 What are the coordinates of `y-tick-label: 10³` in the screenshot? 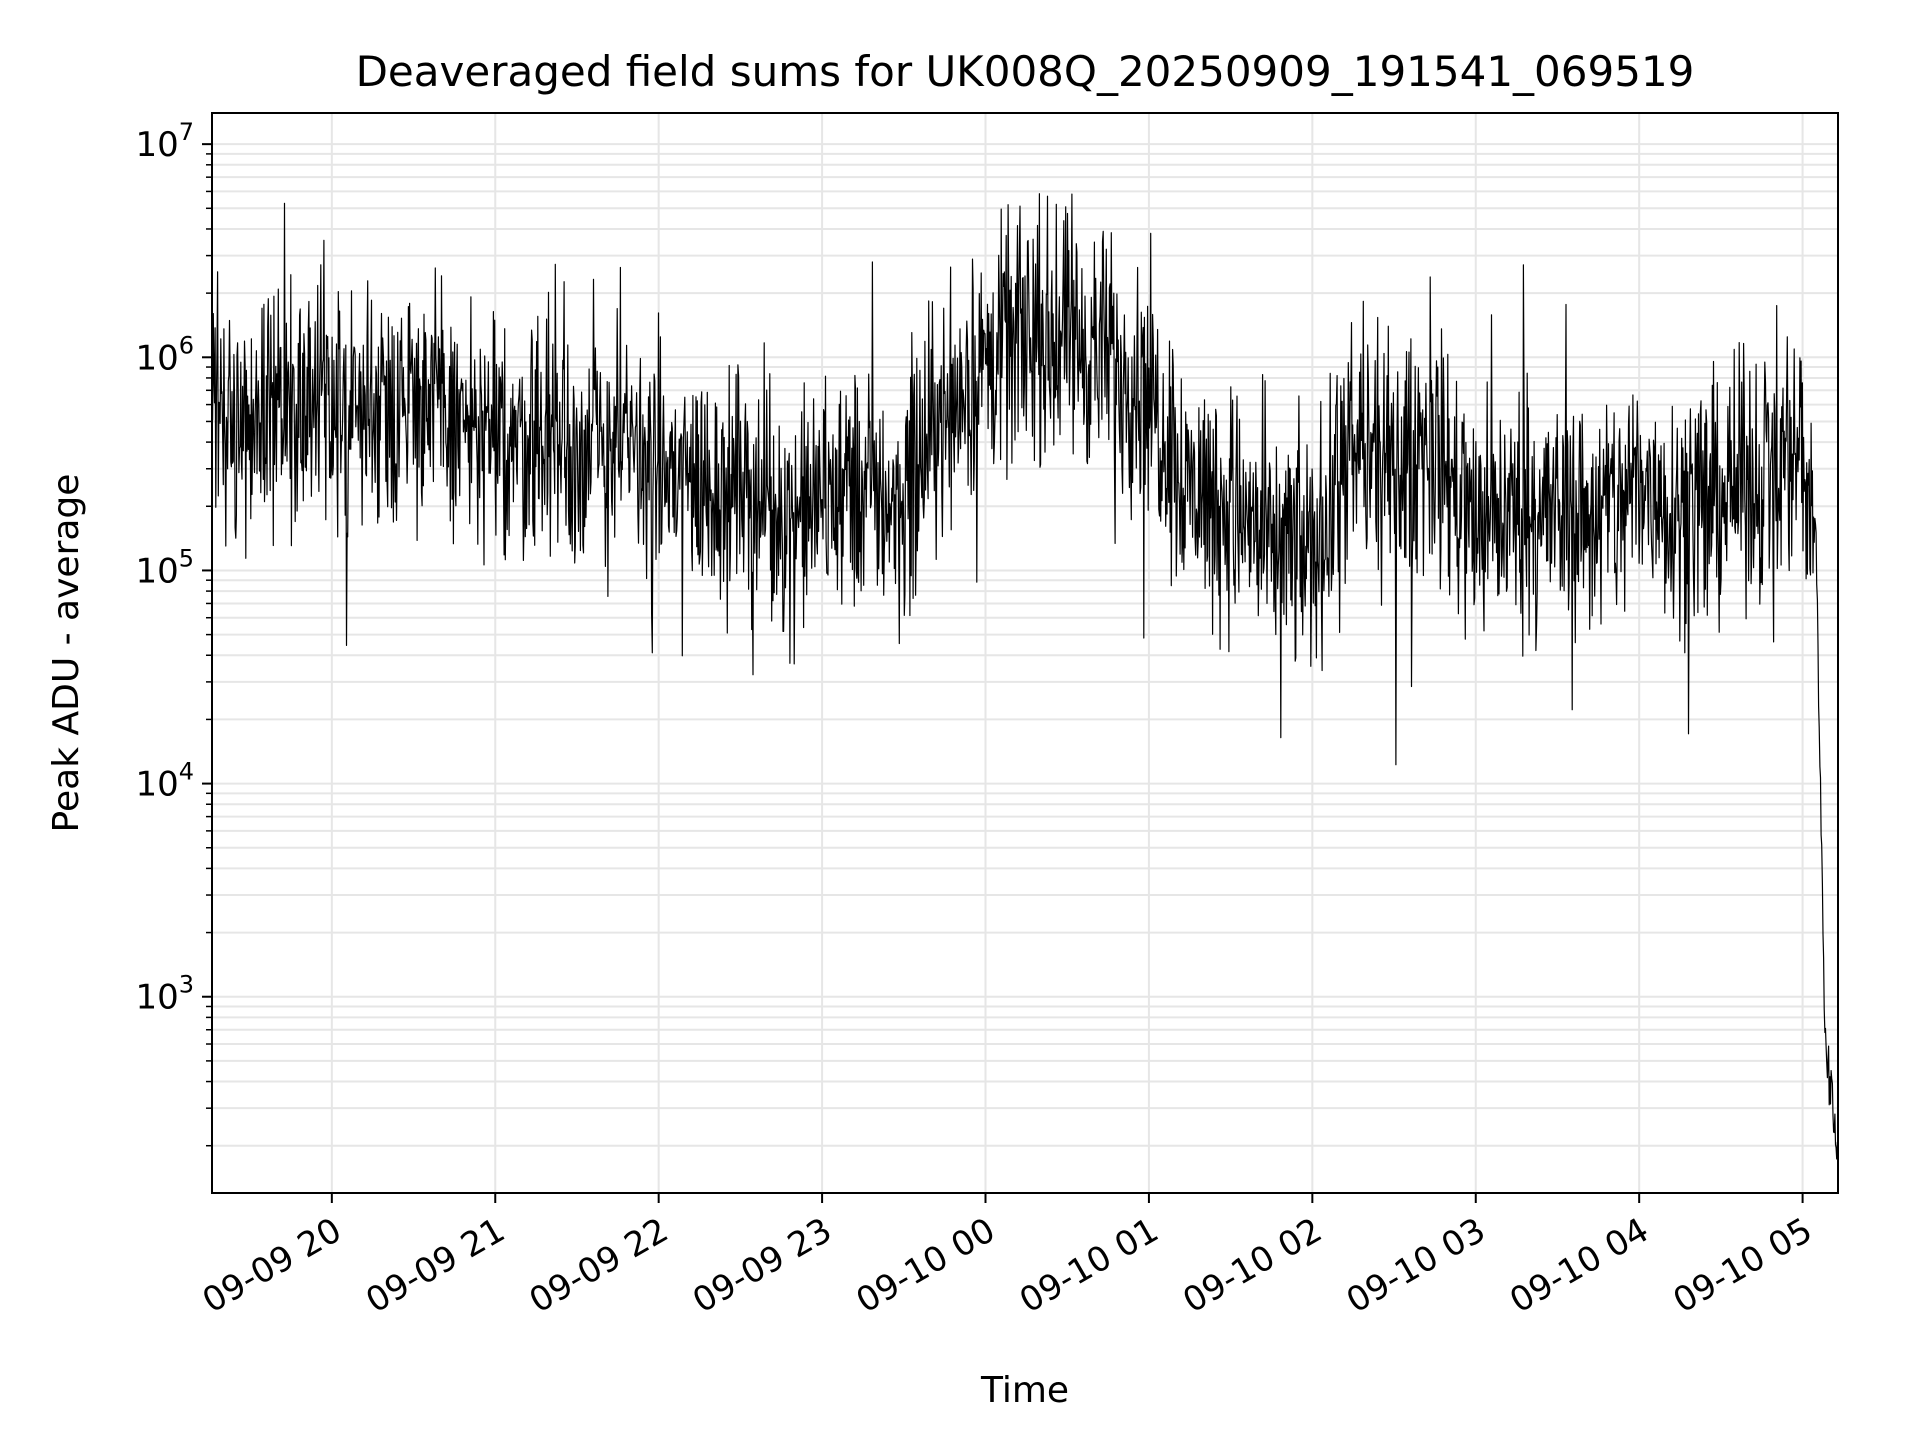 It's located at (164, 994).